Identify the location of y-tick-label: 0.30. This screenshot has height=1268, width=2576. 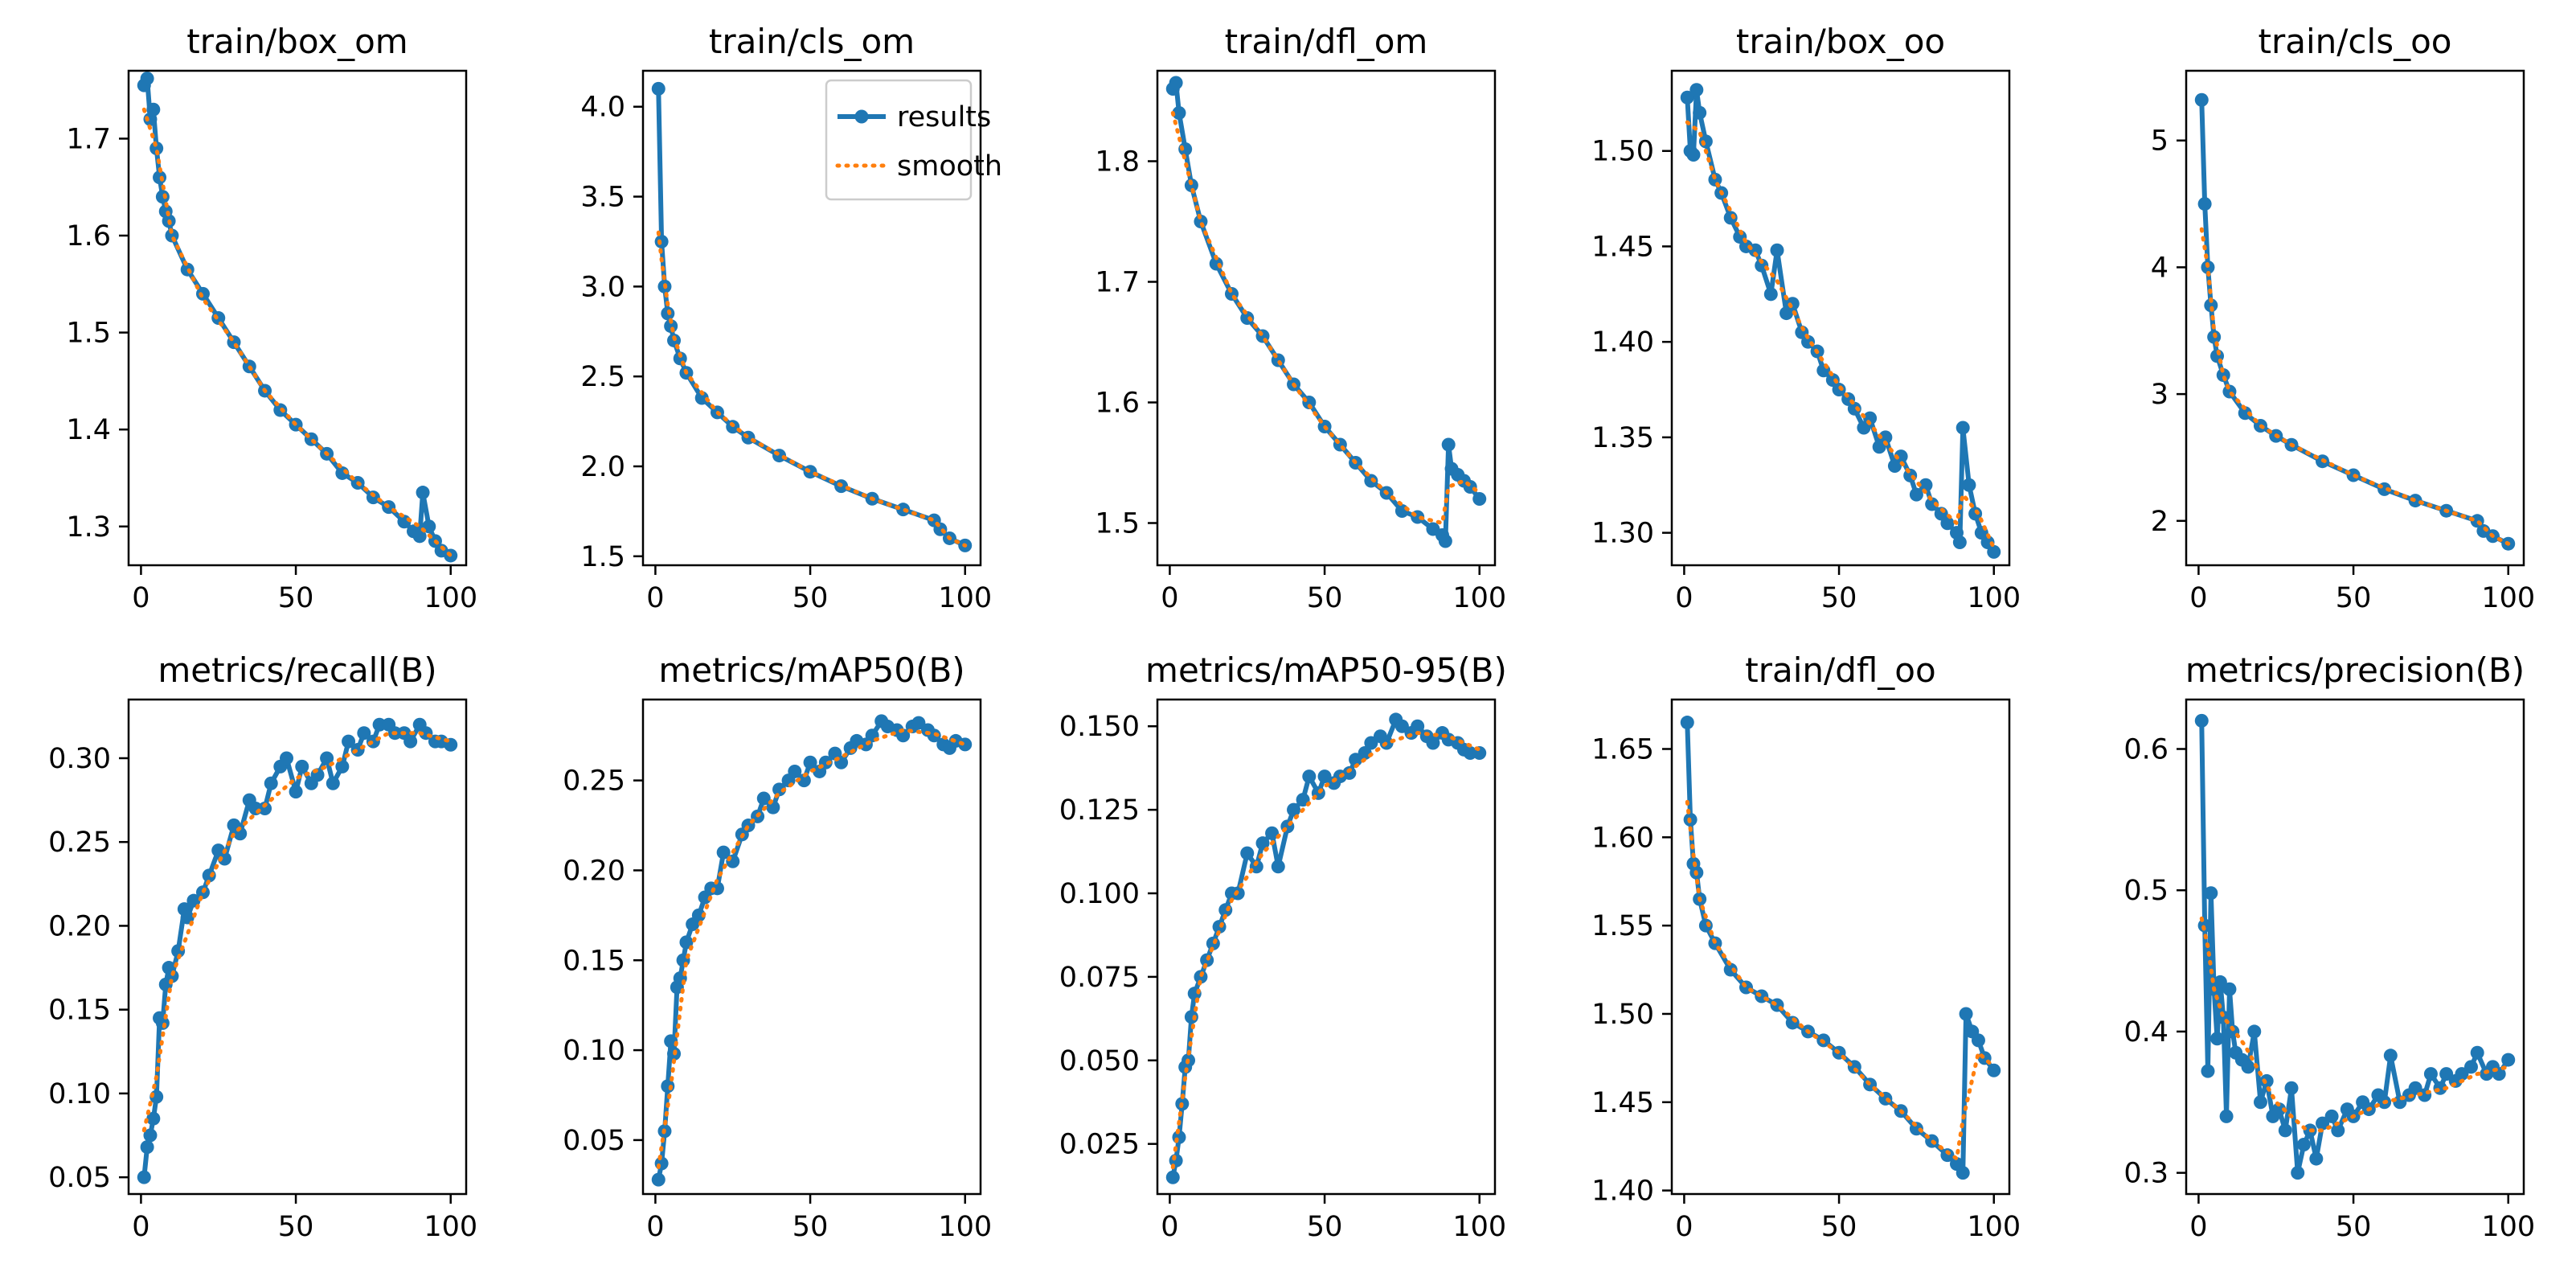
(79, 759).